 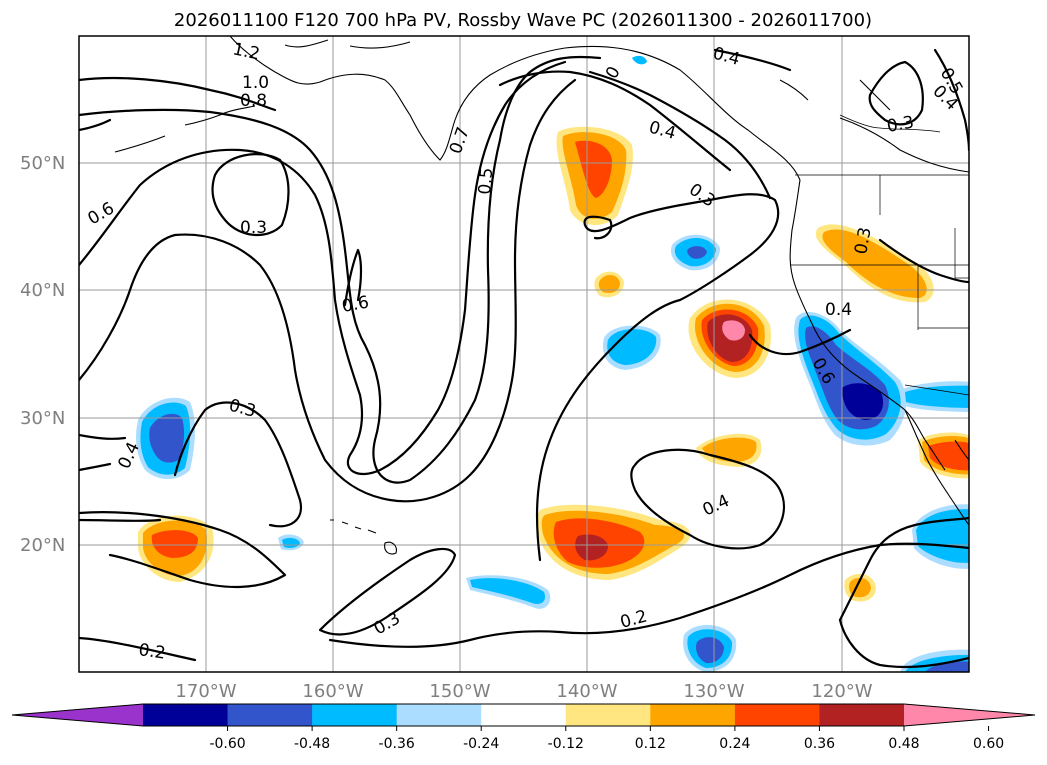 What do you see at coordinates (205, 691) in the screenshot?
I see `lon-tick-label: 170°W` at bounding box center [205, 691].